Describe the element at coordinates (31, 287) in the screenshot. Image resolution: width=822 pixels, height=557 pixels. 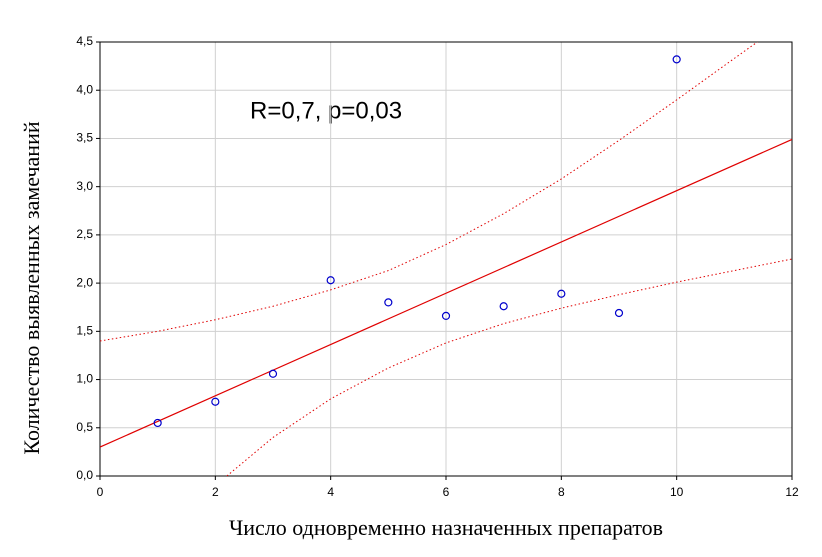
I see `y-axis-label: Количество выявленных замечаний` at that location.